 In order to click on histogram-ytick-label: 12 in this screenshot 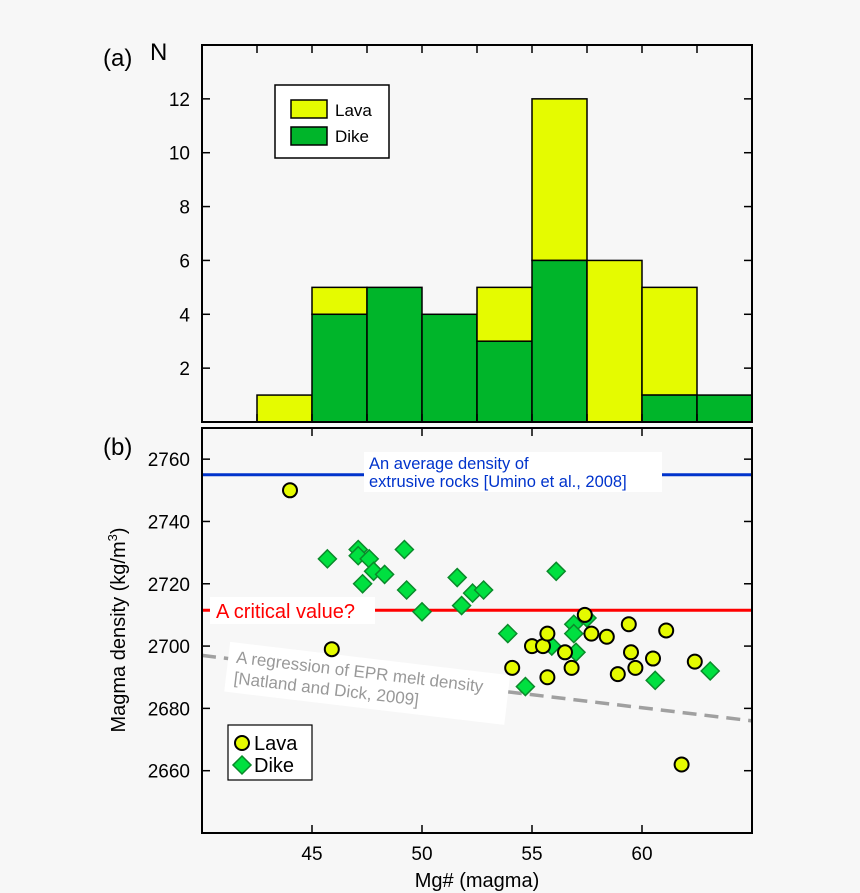, I will do `click(179, 100)`.